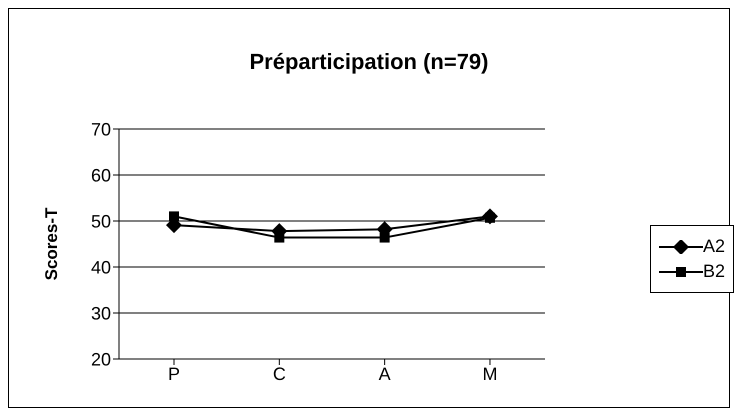  I want to click on y-tick-label: 30, so click(100, 313).